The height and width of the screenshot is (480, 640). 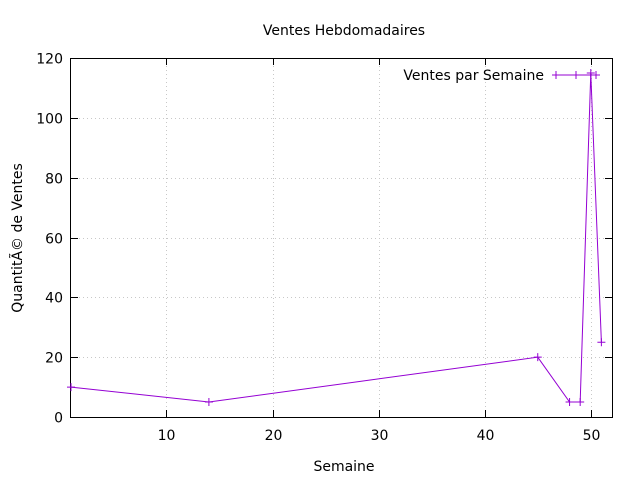 I want to click on y-tick-label: 80, so click(x=54, y=180).